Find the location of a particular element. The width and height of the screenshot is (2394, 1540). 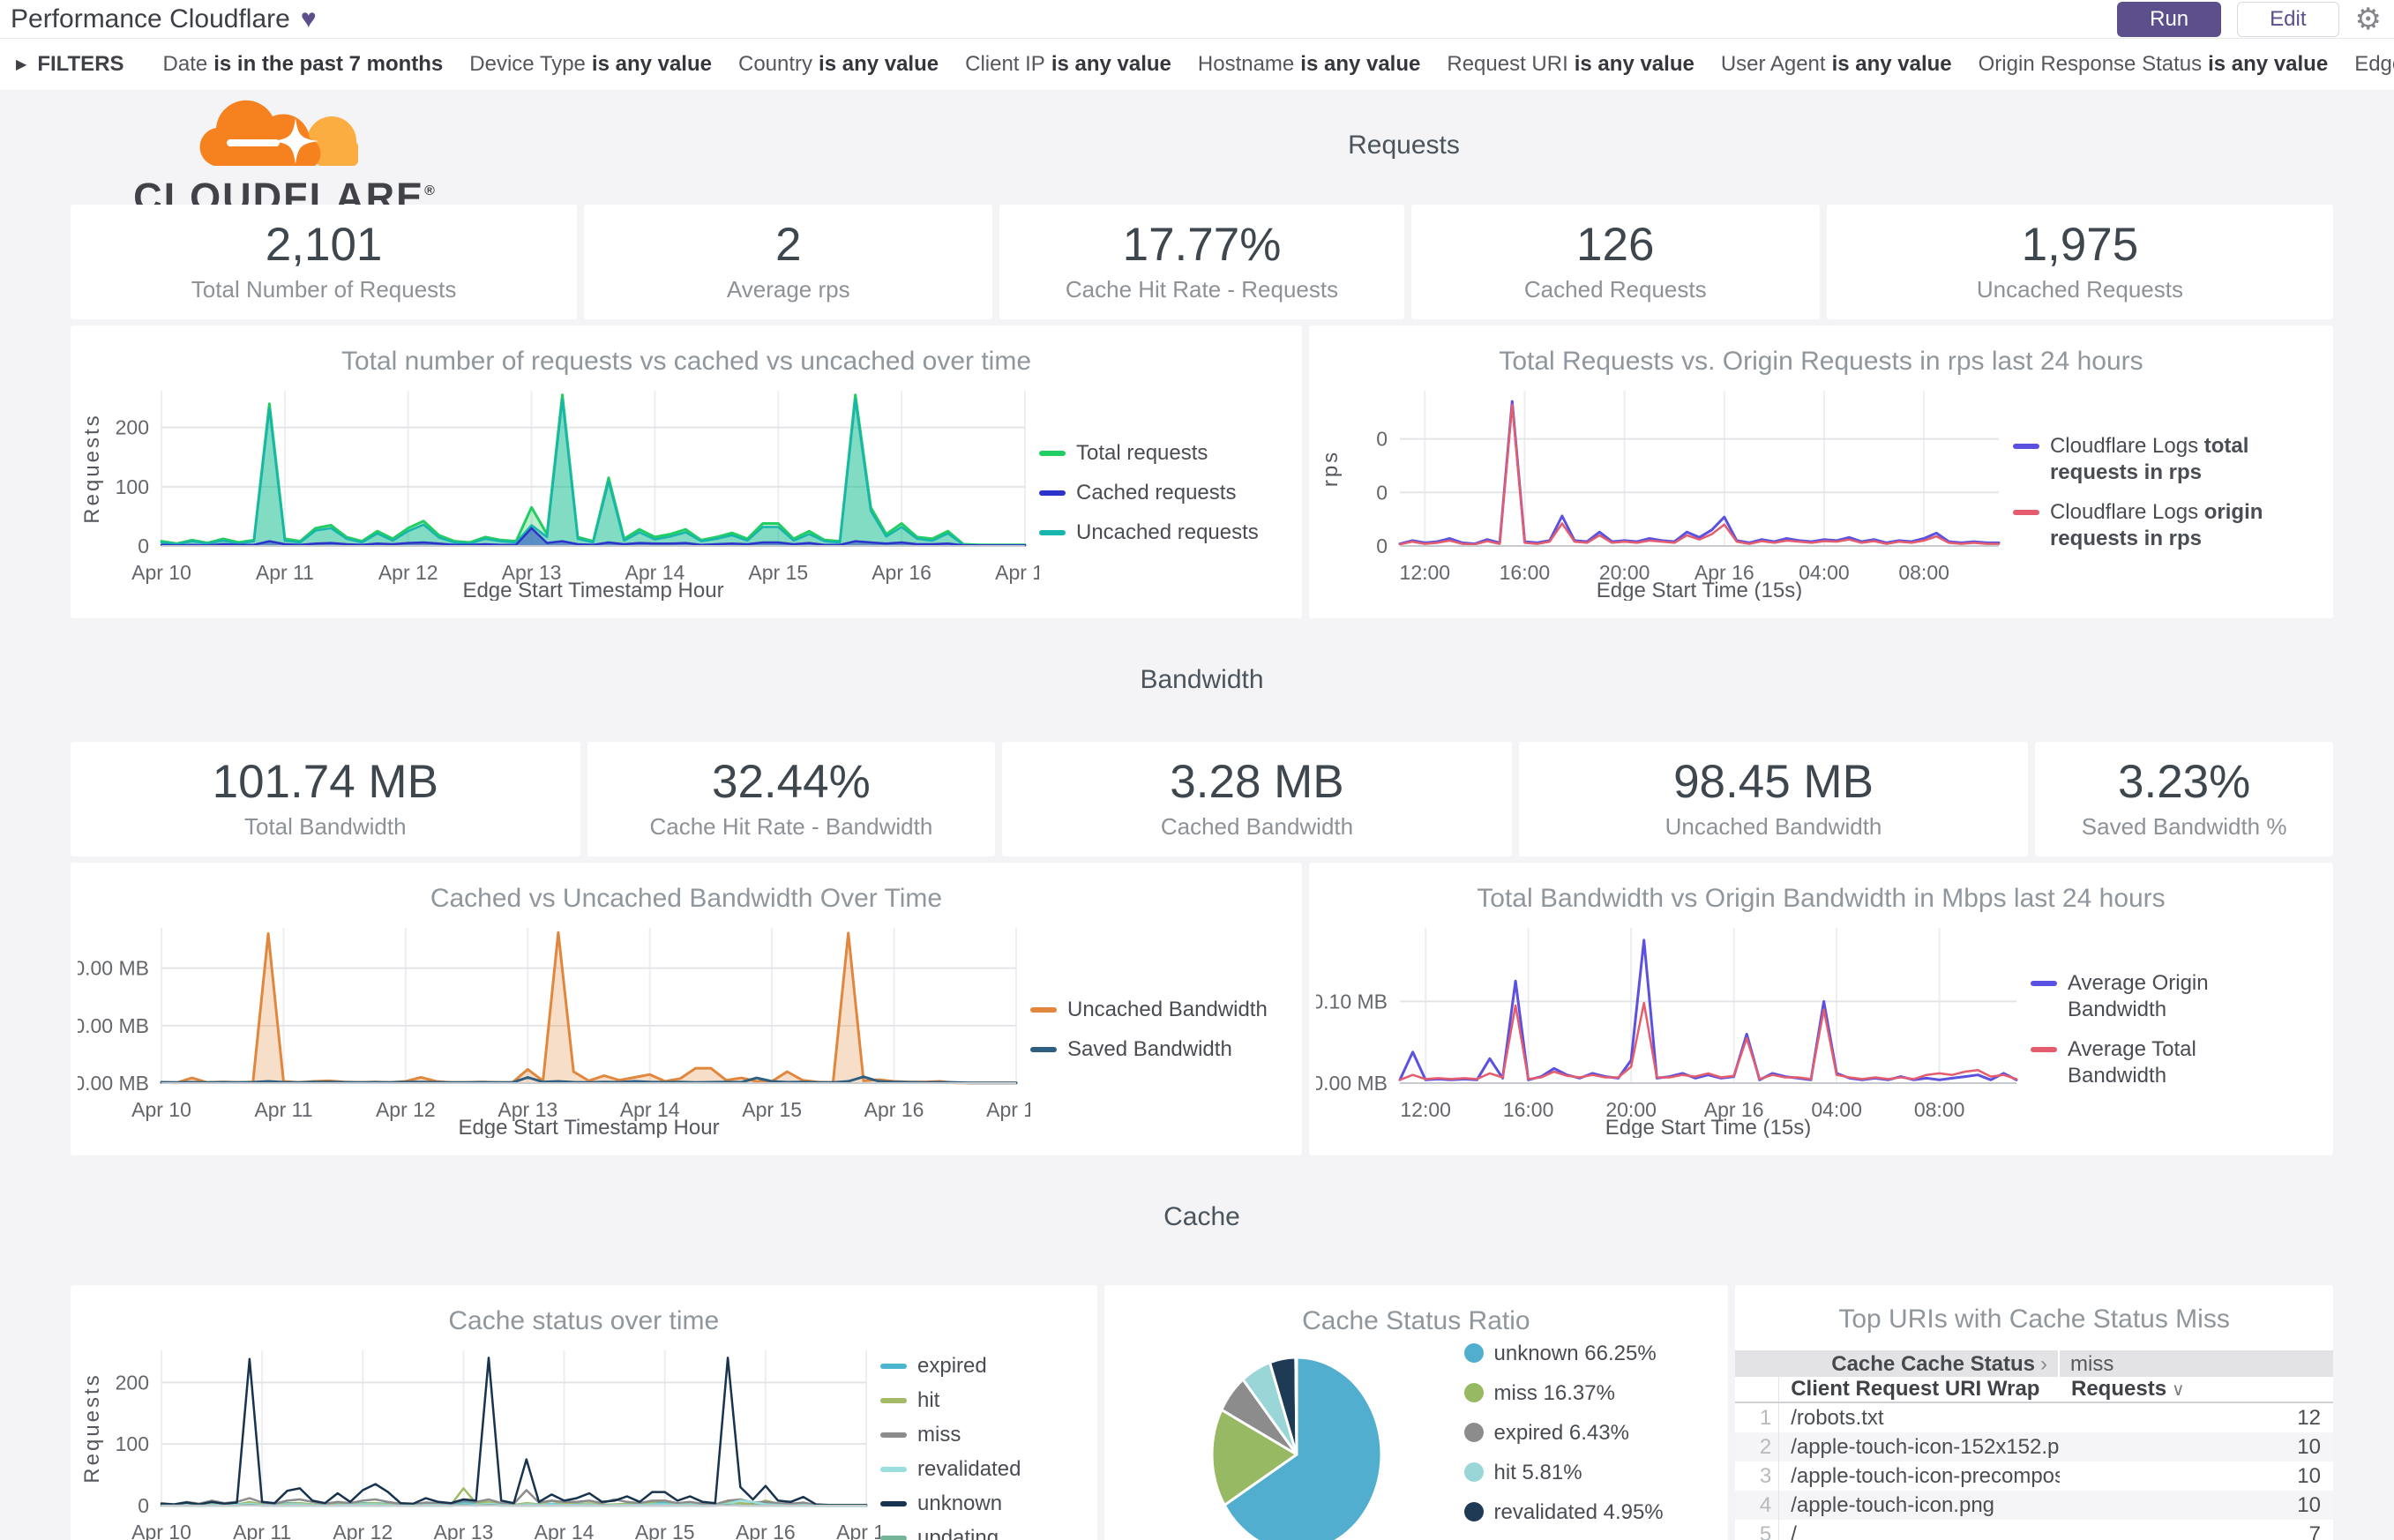

pie-plot is located at coordinates (1287, 1440).